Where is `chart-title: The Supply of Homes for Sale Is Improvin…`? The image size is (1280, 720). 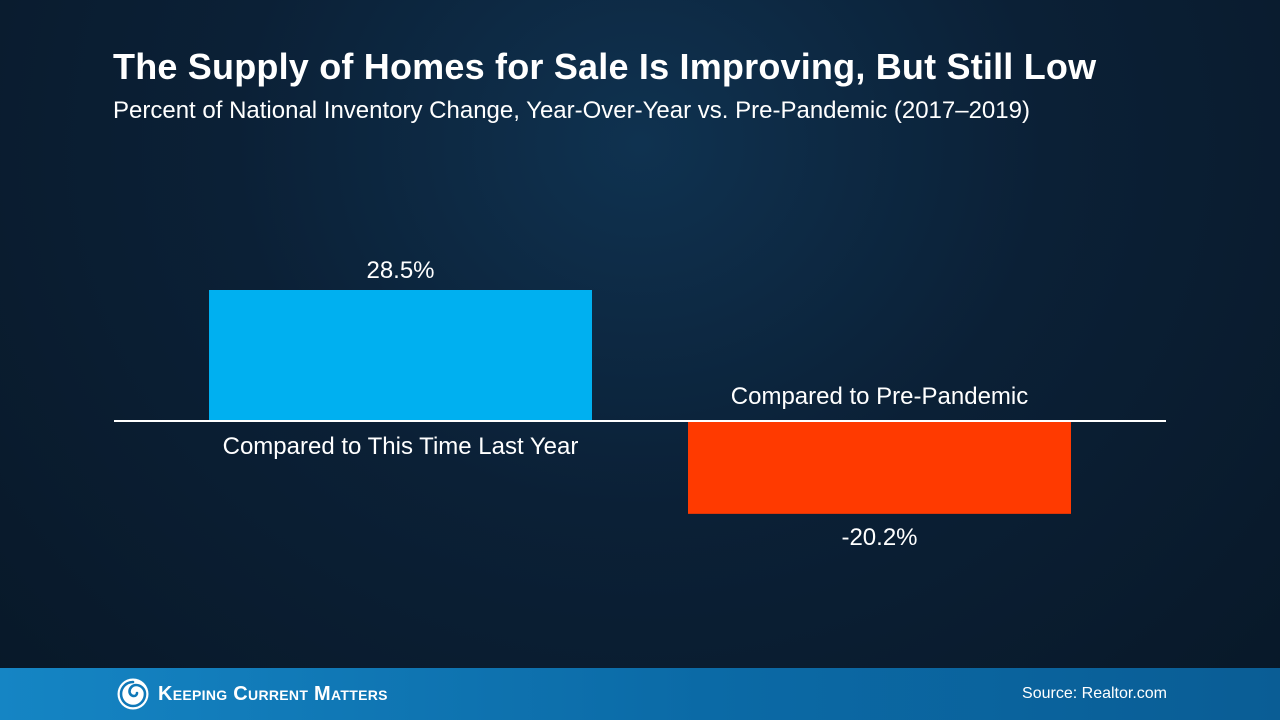
chart-title: The Supply of Homes for Sale Is Improvin… is located at coordinates (605, 66).